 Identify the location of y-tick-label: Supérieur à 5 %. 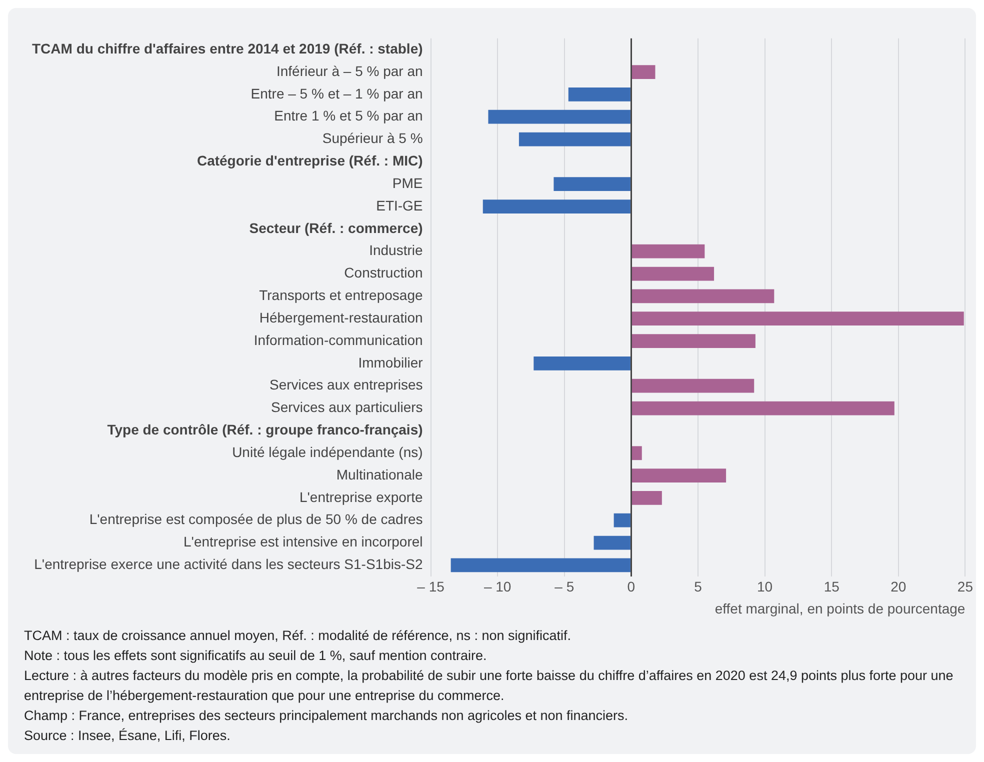
(372, 138).